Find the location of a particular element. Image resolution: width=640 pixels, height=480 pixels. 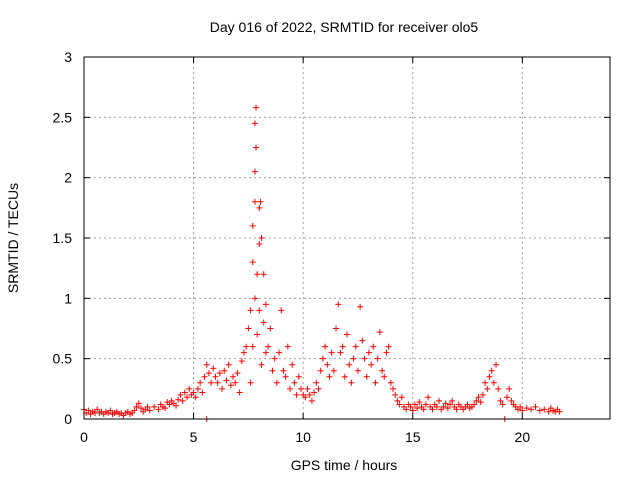

y-tick-labels: 0 0.5 1 1.5 2 2.5 3 is located at coordinates (63, 238).